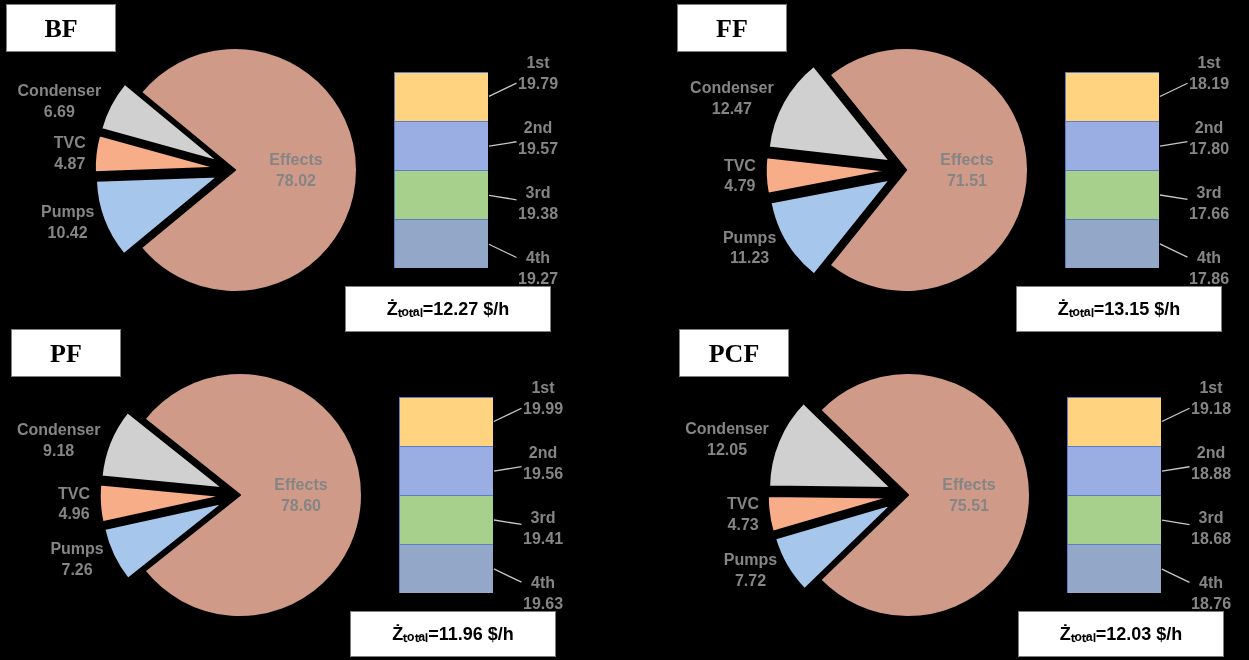 This screenshot has width=1249, height=660. Describe the element at coordinates (296, 180) in the screenshot. I see `data-label: 78.02` at that location.